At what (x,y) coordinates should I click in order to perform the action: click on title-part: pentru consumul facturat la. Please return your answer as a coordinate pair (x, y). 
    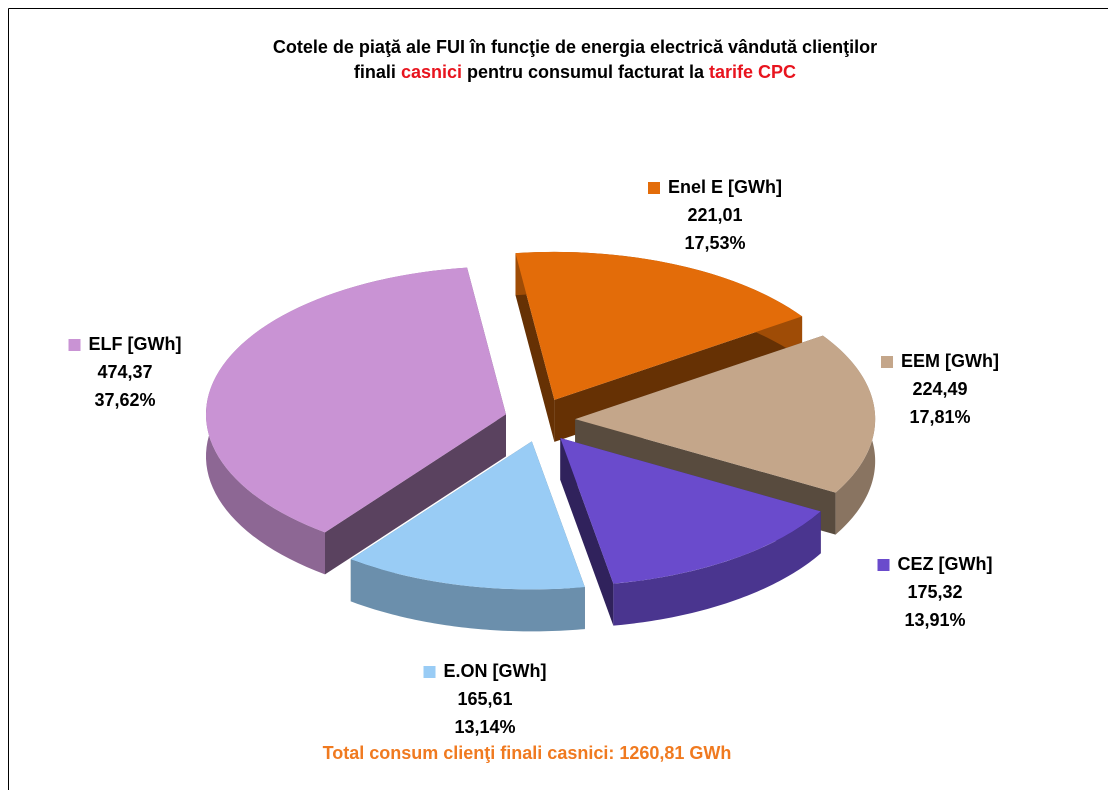
    Looking at the image, I should click on (585, 72).